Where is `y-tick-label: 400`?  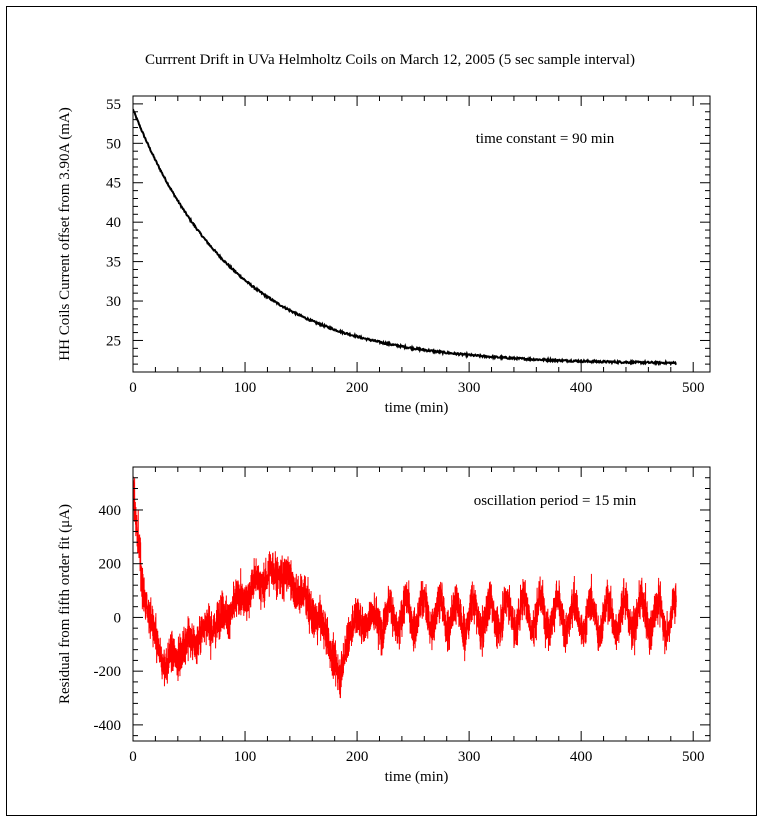 y-tick-label: 400 is located at coordinates (110, 511).